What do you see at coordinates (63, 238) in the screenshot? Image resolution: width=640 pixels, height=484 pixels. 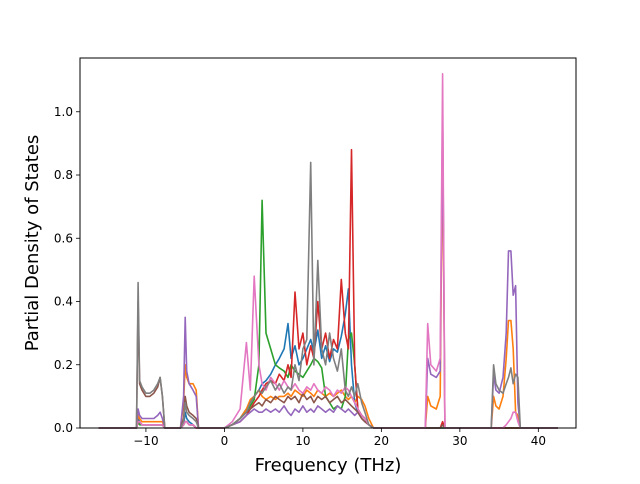 I see `y-tick-label: 0.6` at bounding box center [63, 238].